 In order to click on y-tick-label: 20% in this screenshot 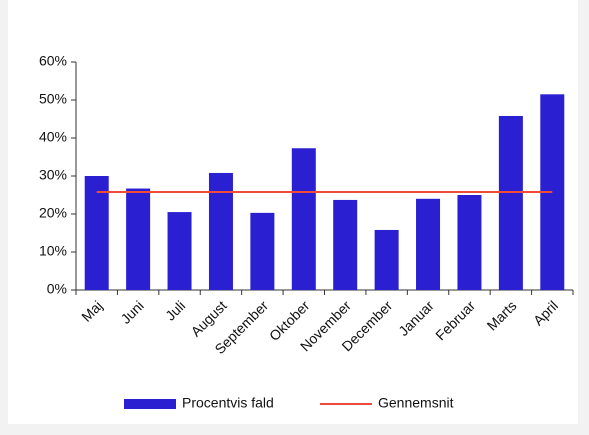, I will do `click(53, 213)`.